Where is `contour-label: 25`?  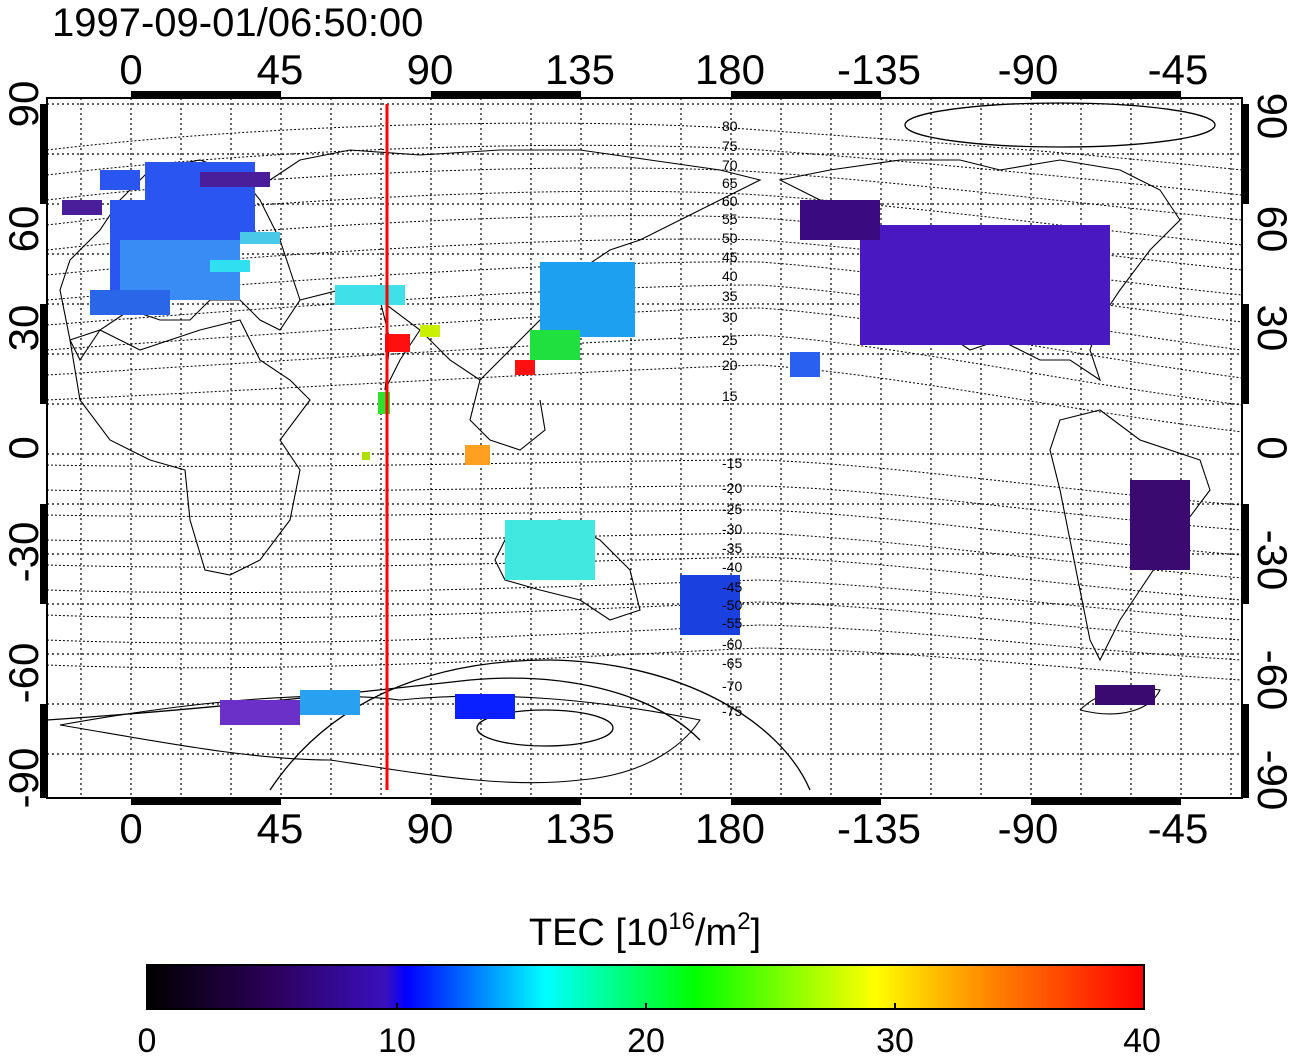
contour-label: 25 is located at coordinates (730, 340).